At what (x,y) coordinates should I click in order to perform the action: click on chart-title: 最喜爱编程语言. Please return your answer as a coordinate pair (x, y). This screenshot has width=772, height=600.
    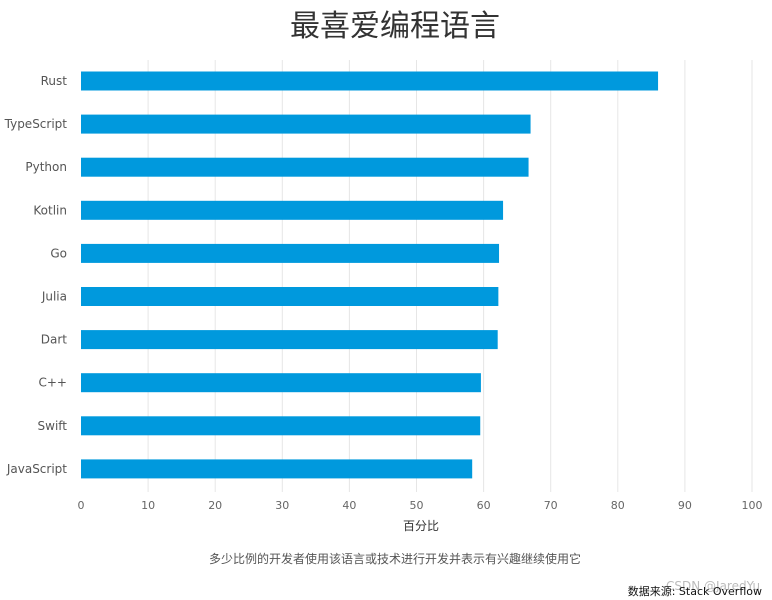
    Looking at the image, I should click on (395, 26).